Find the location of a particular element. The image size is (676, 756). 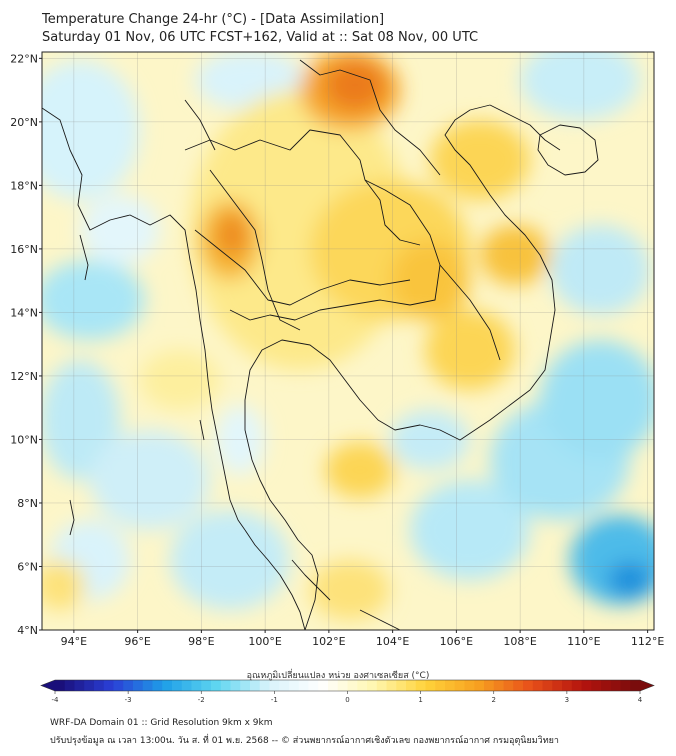

colorbar-max-arrow is located at coordinates (647, 685).